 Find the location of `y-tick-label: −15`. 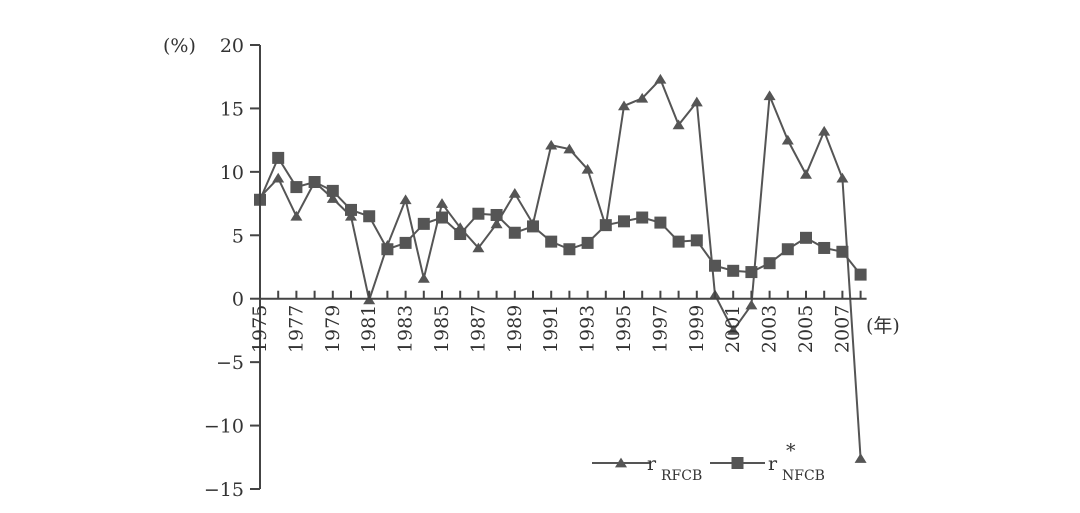

y-tick-label: −15 is located at coordinates (224, 490).